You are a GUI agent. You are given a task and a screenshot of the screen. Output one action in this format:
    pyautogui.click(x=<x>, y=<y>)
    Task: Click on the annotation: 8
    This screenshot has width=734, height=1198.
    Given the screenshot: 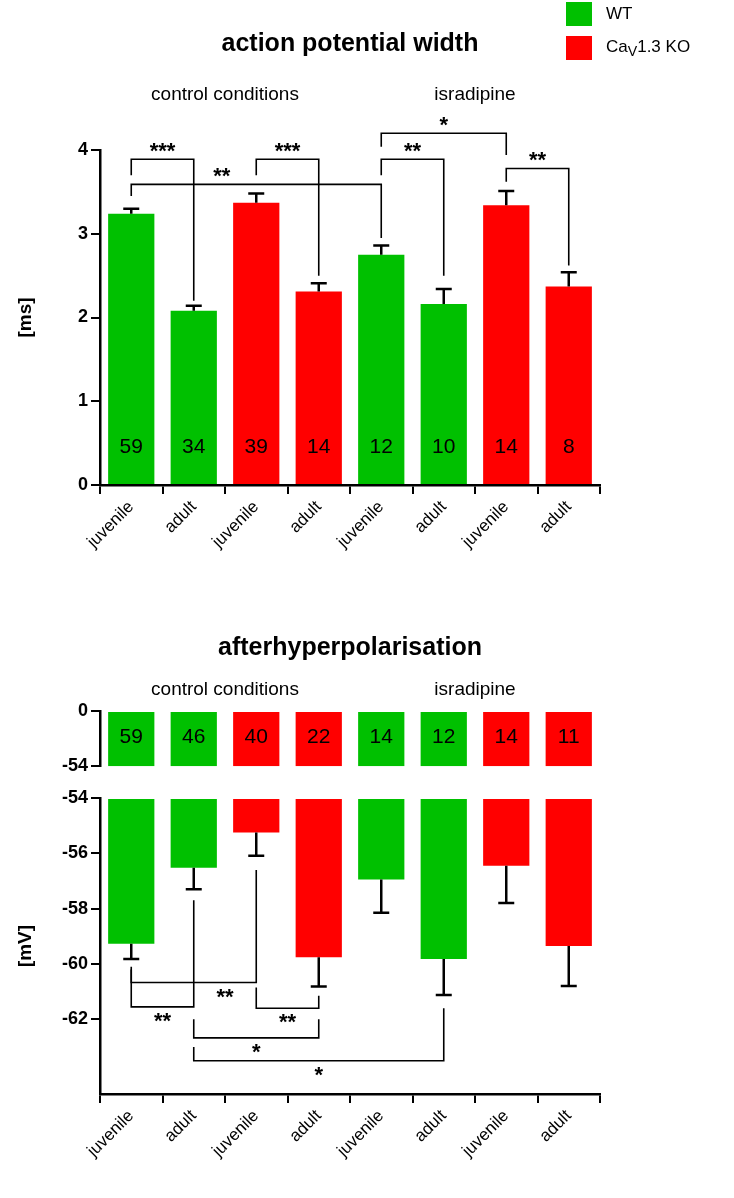 What is the action you would take?
    pyautogui.click(x=568, y=445)
    